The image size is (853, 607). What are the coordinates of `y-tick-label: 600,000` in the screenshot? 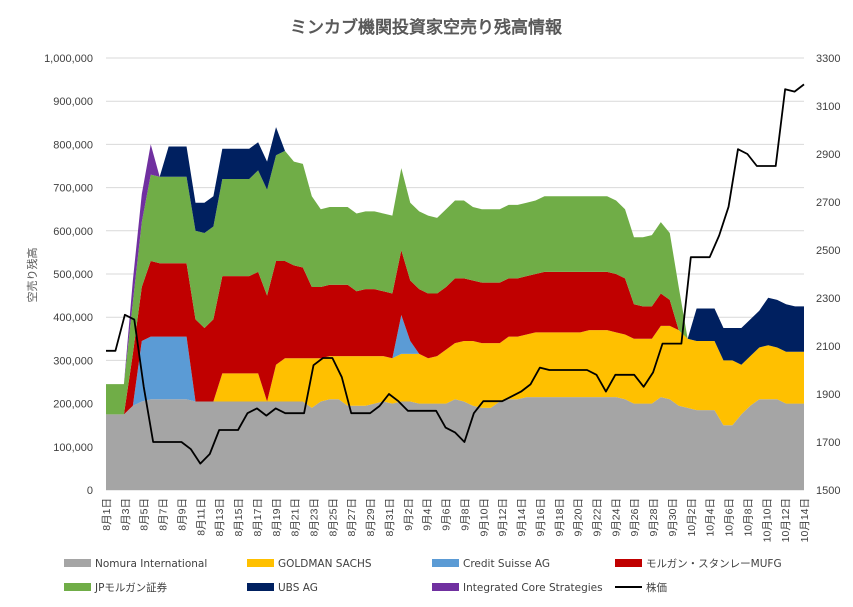 It's located at (73, 232).